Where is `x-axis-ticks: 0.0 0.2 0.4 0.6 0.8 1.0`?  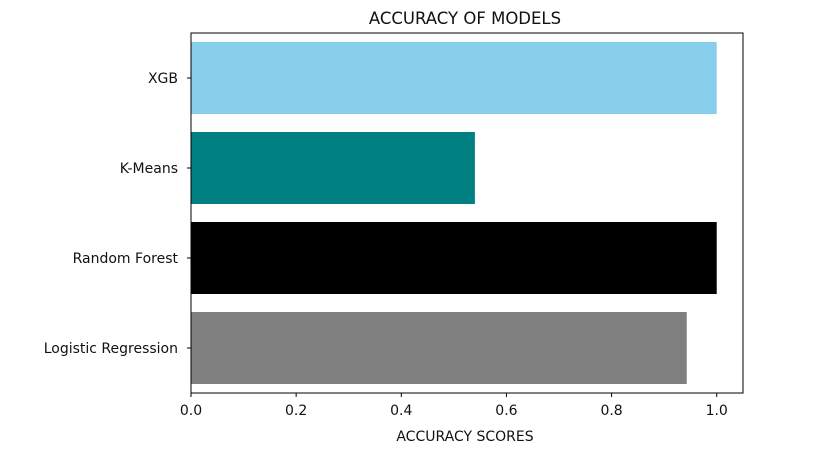 x-axis-ticks: 0.0 0.2 0.4 0.6 0.8 1.0 is located at coordinates (454, 406).